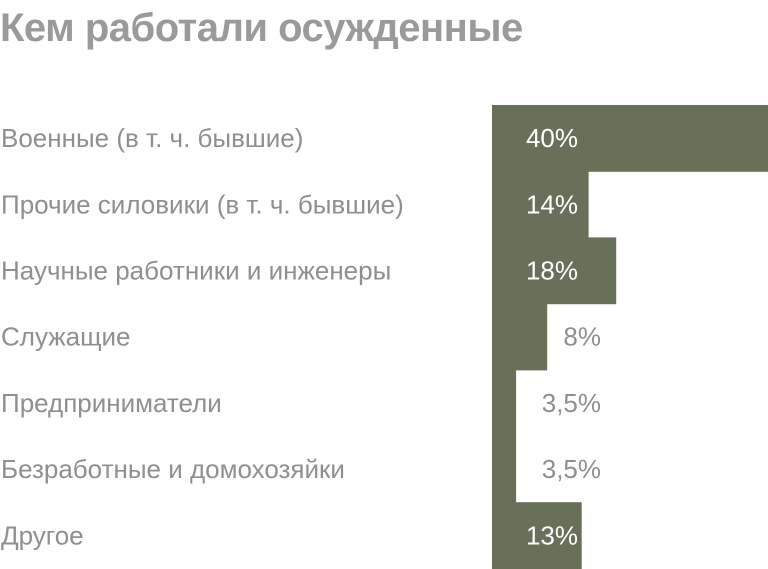  Describe the element at coordinates (552, 535) in the screenshot. I see `value-label: 13%` at that location.